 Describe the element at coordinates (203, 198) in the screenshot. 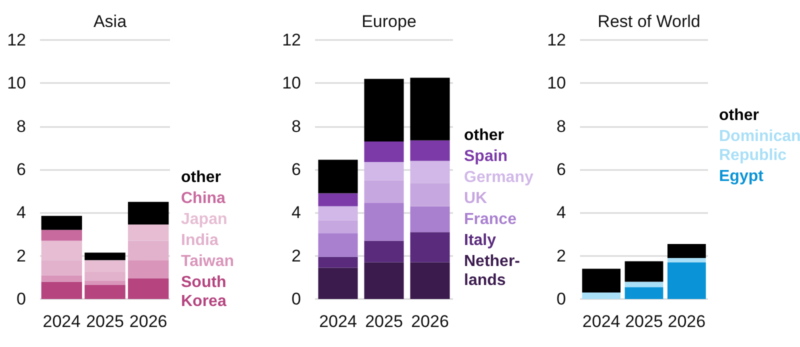

I see `text: China` at that location.